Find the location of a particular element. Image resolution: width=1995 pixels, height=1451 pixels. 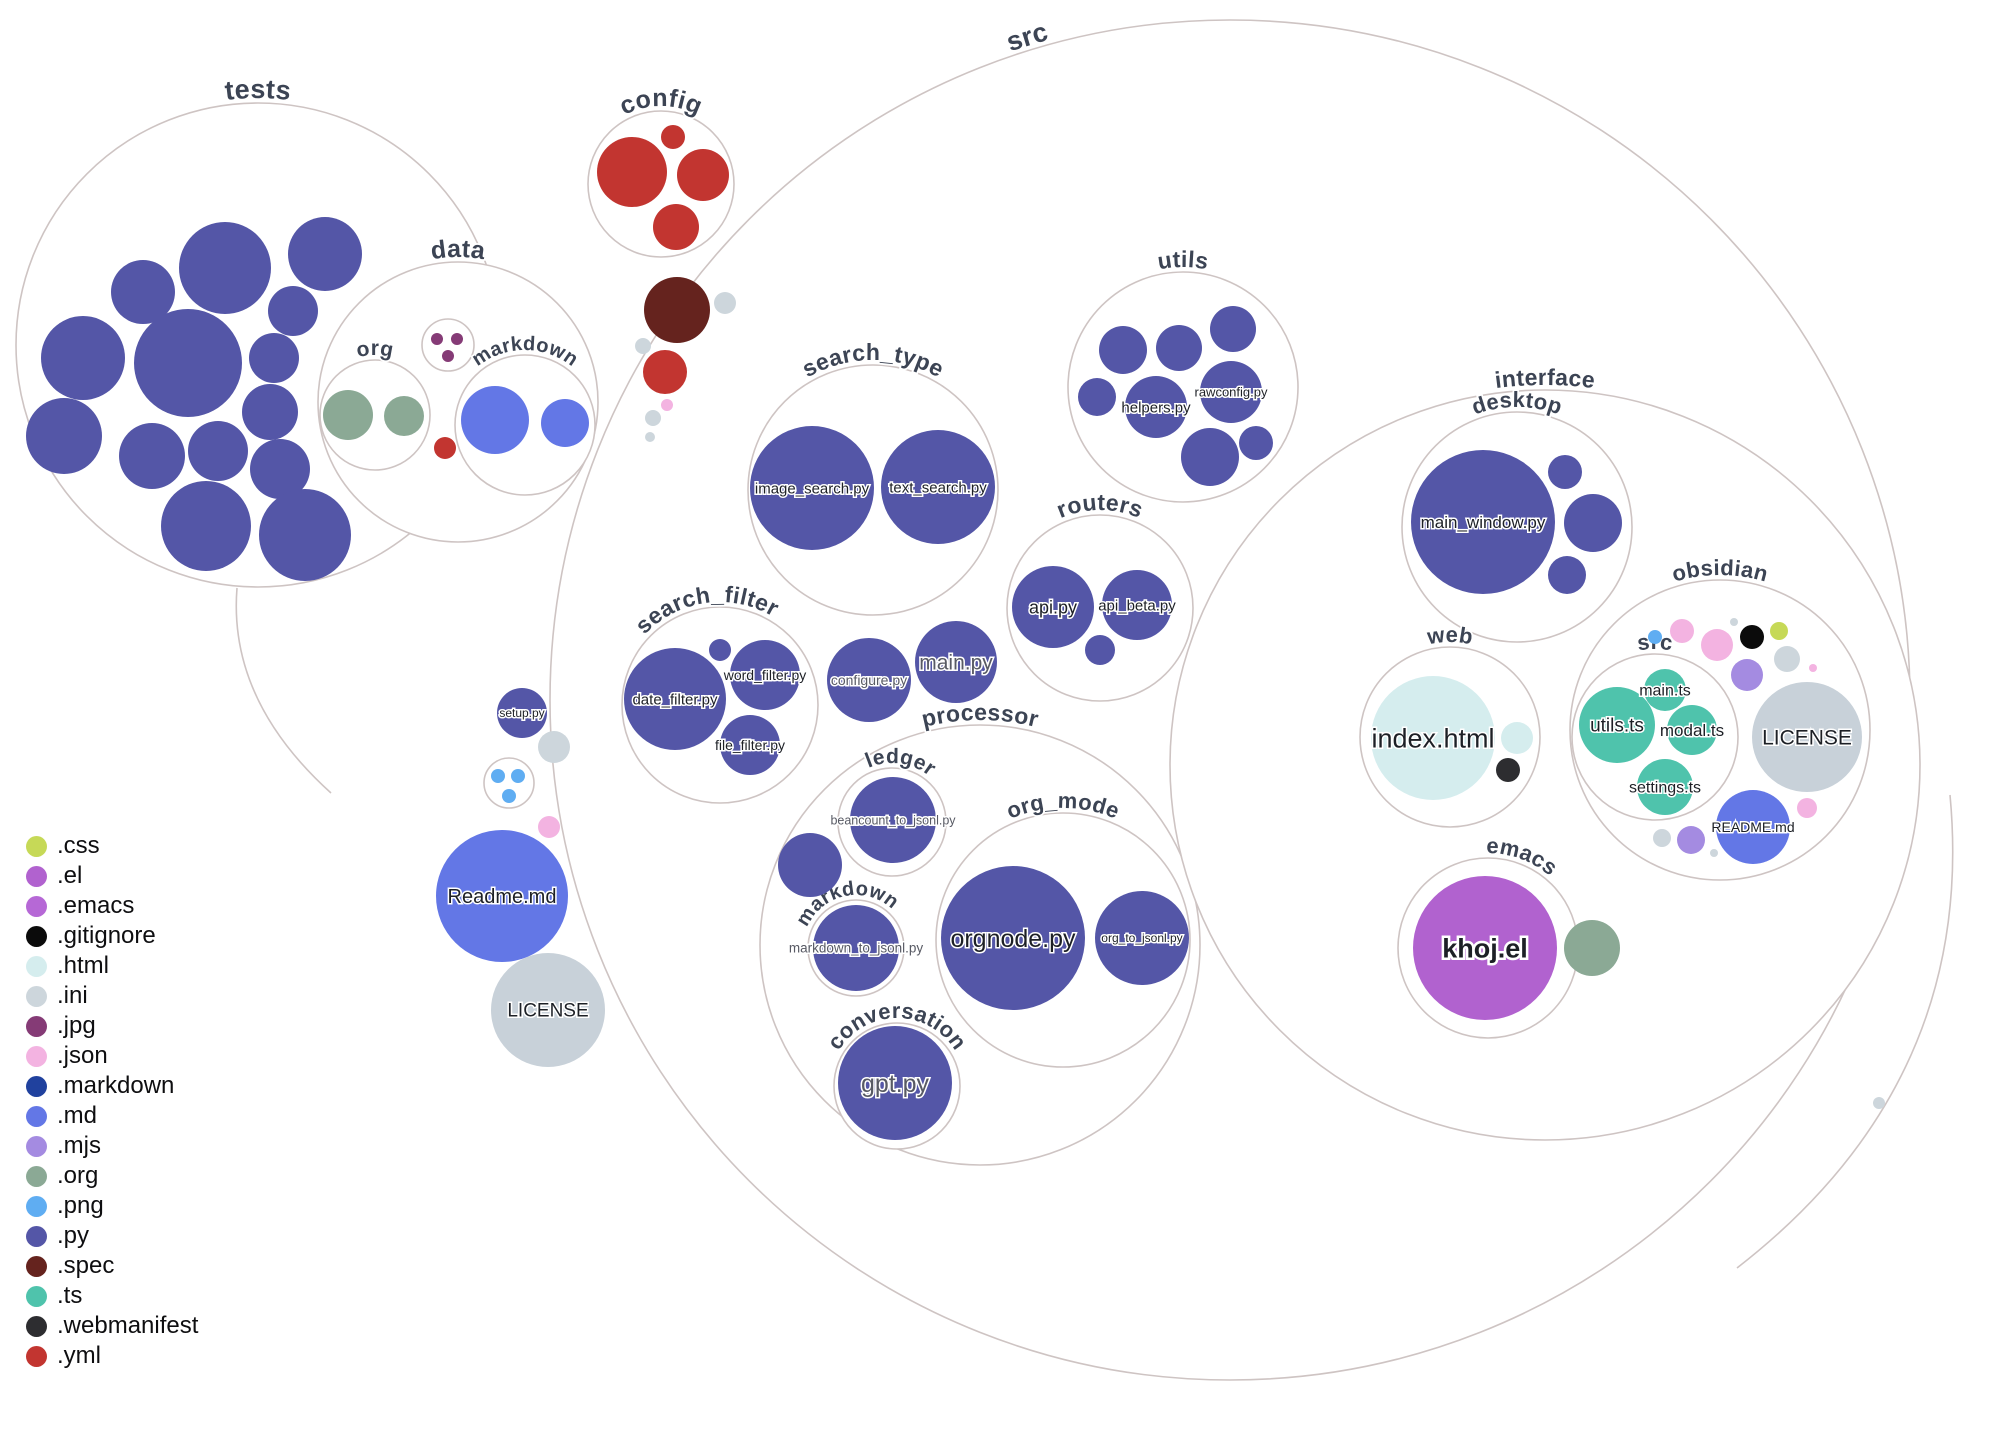

legend-item-gitignore: .gitignore is located at coordinates (91, 936).